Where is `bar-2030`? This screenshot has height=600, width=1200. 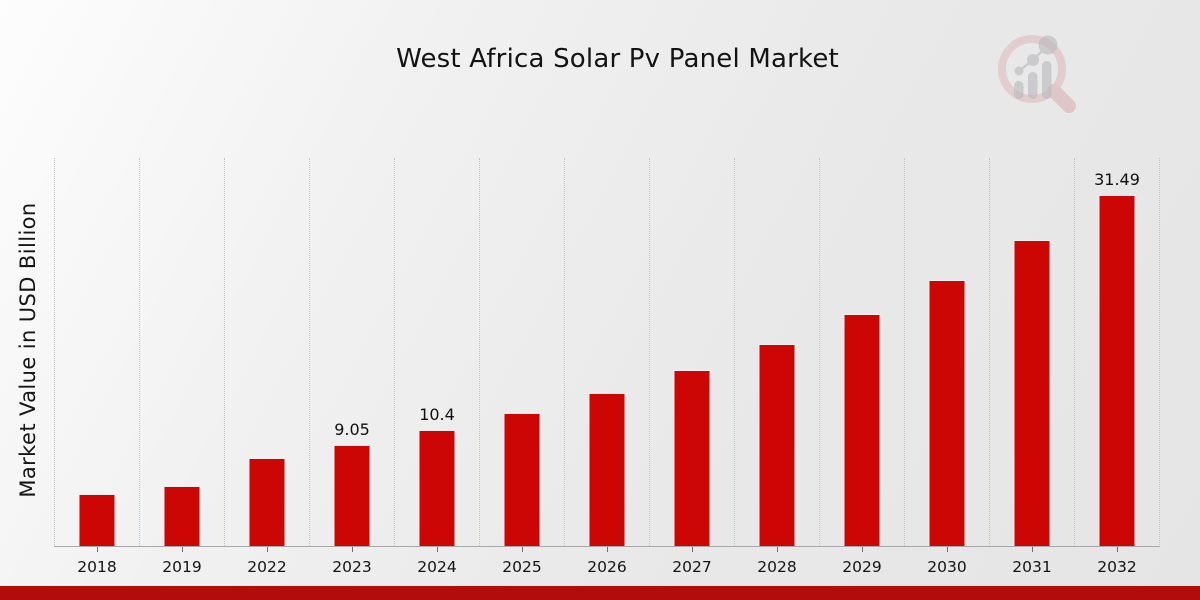 bar-2030 is located at coordinates (947, 413).